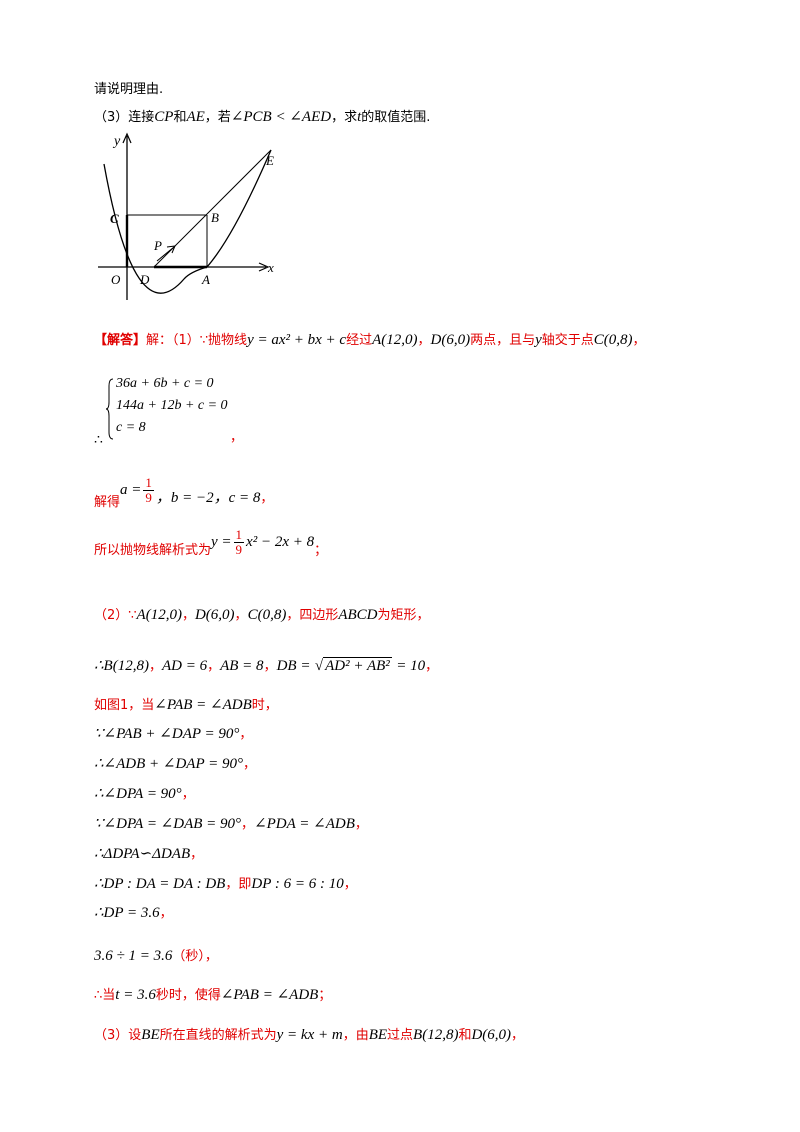  Describe the element at coordinates (214, 615) in the screenshot. I see `p2-point-D: D(6,0)` at that location.